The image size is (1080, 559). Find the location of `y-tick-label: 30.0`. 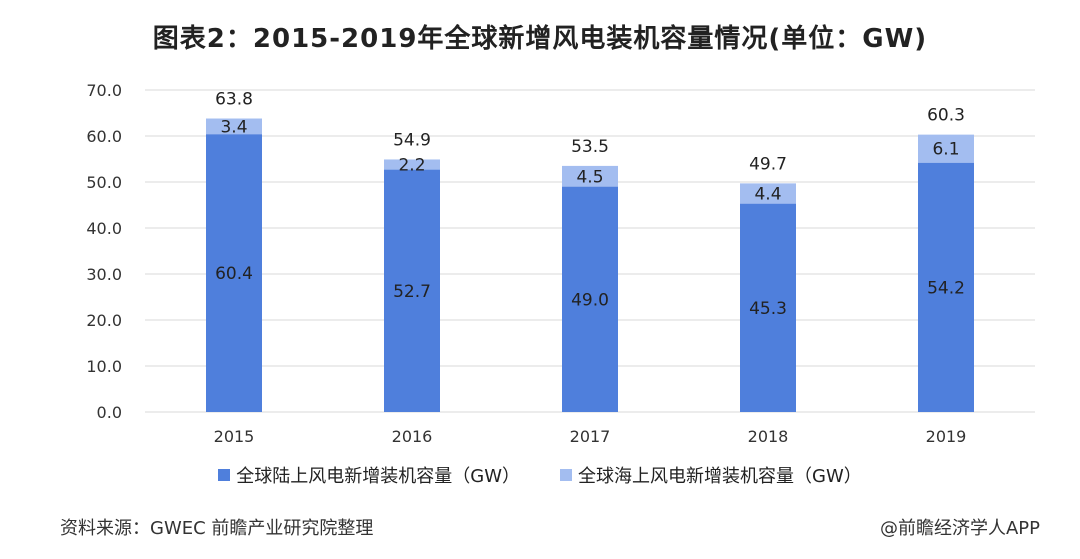

y-tick-label: 30.0 is located at coordinates (104, 274).